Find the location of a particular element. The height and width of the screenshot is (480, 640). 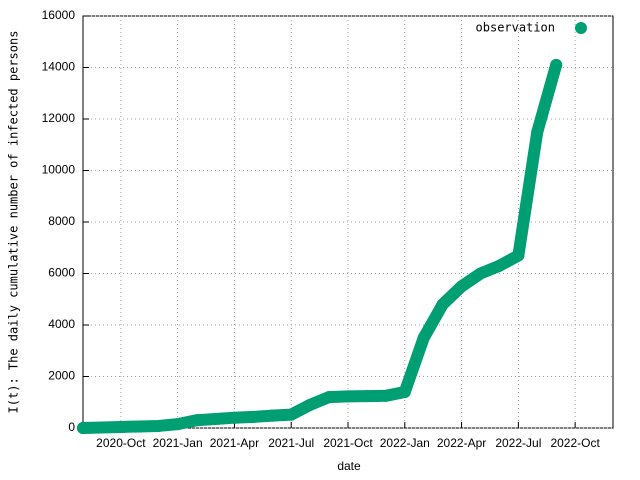

x-tick-label: 2021-Jan is located at coordinates (178, 443).